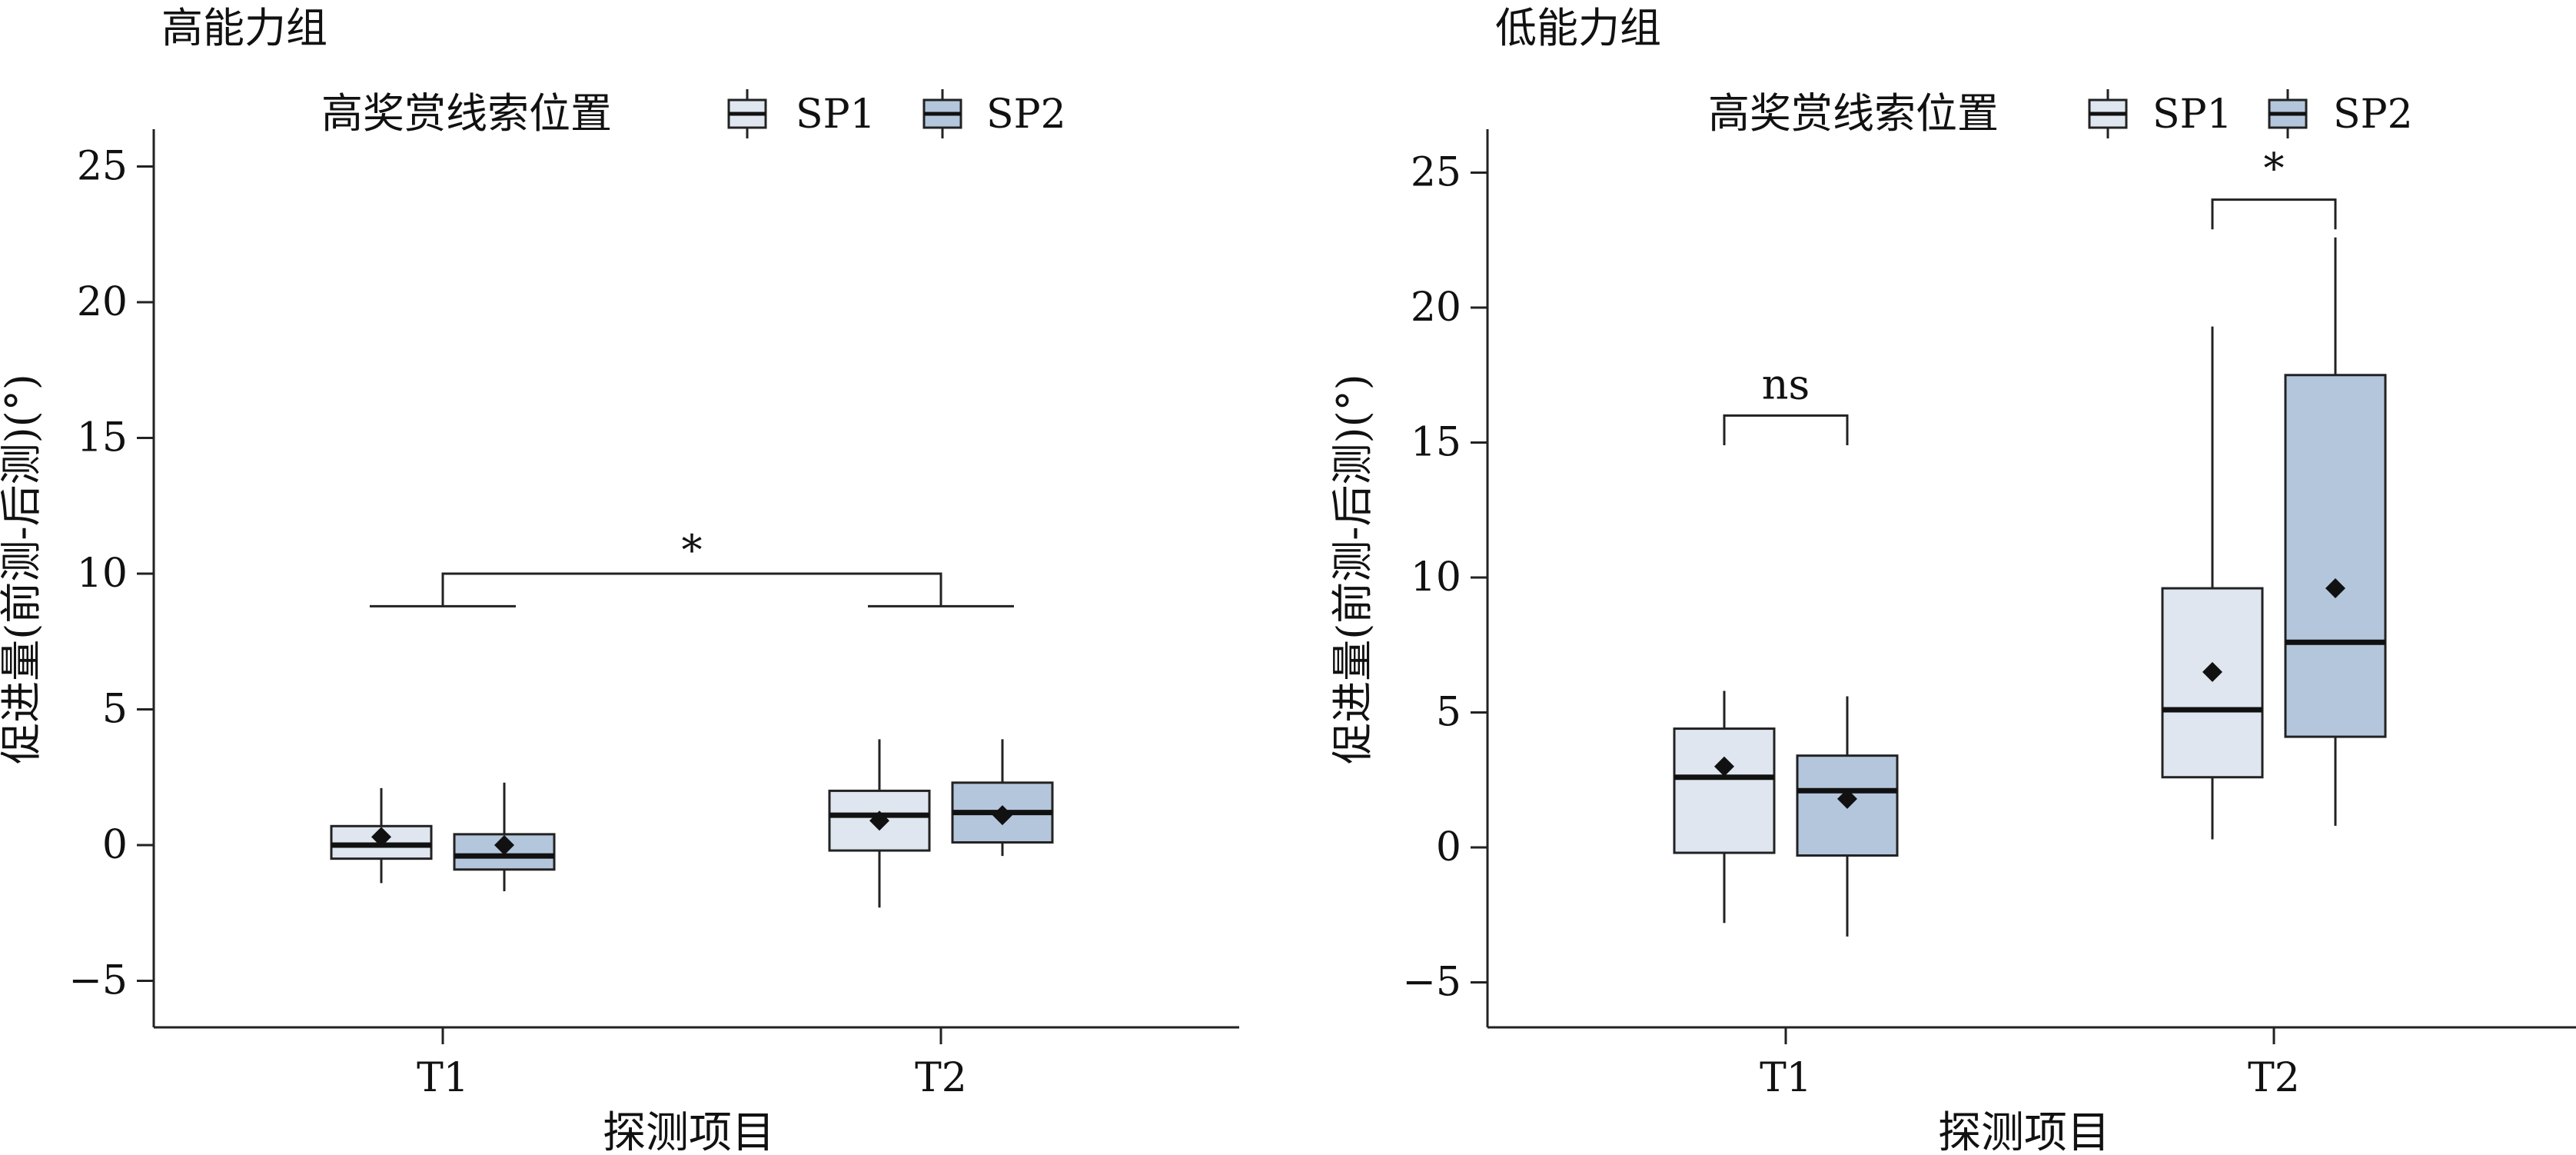  Describe the element at coordinates (1724, 790) in the screenshot. I see `box-sp1-t1` at that location.